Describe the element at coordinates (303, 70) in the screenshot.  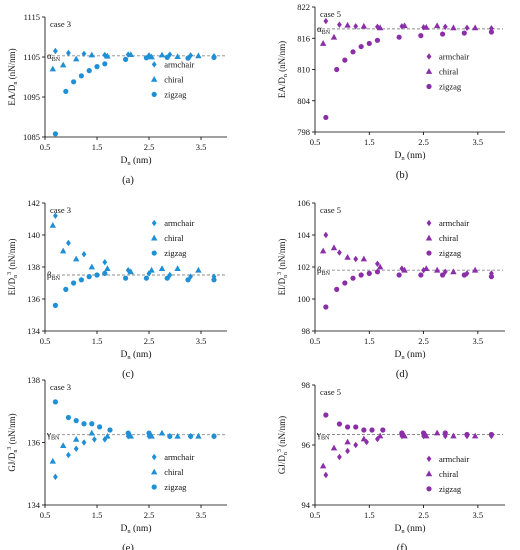
I see `y-tick-label: 810` at that location.